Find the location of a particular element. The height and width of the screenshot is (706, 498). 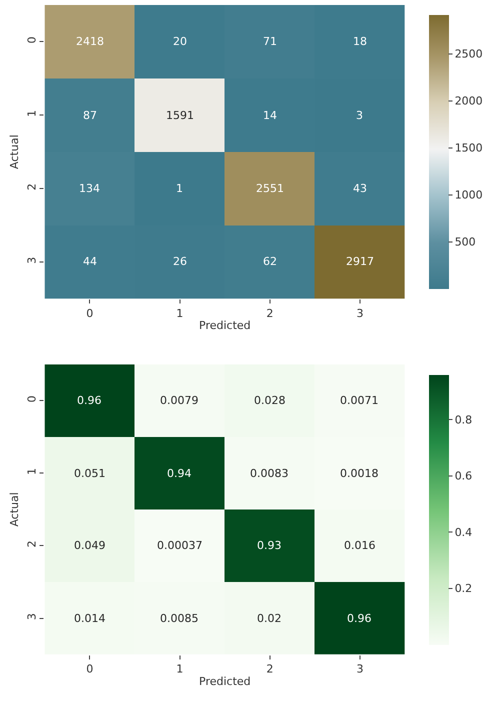

data-label: 20 is located at coordinates (180, 41).